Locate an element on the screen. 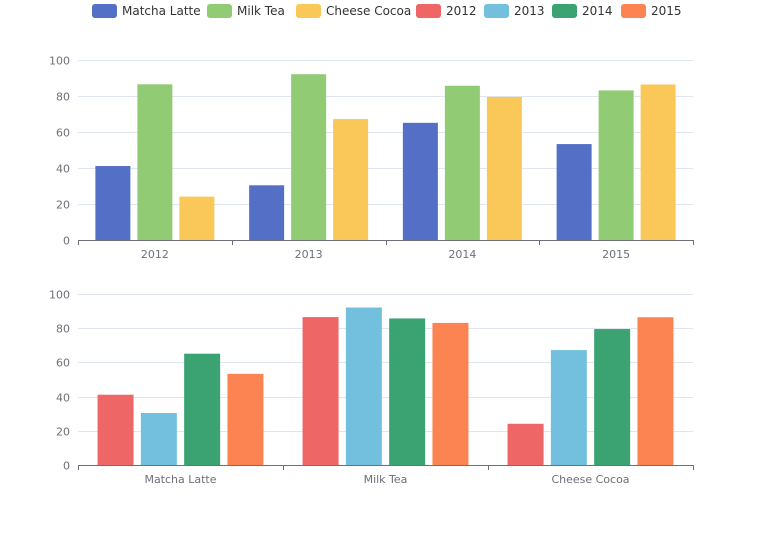 This screenshot has width=770, height=539. x-tick-label-2012: 2012 is located at coordinates (155, 254).